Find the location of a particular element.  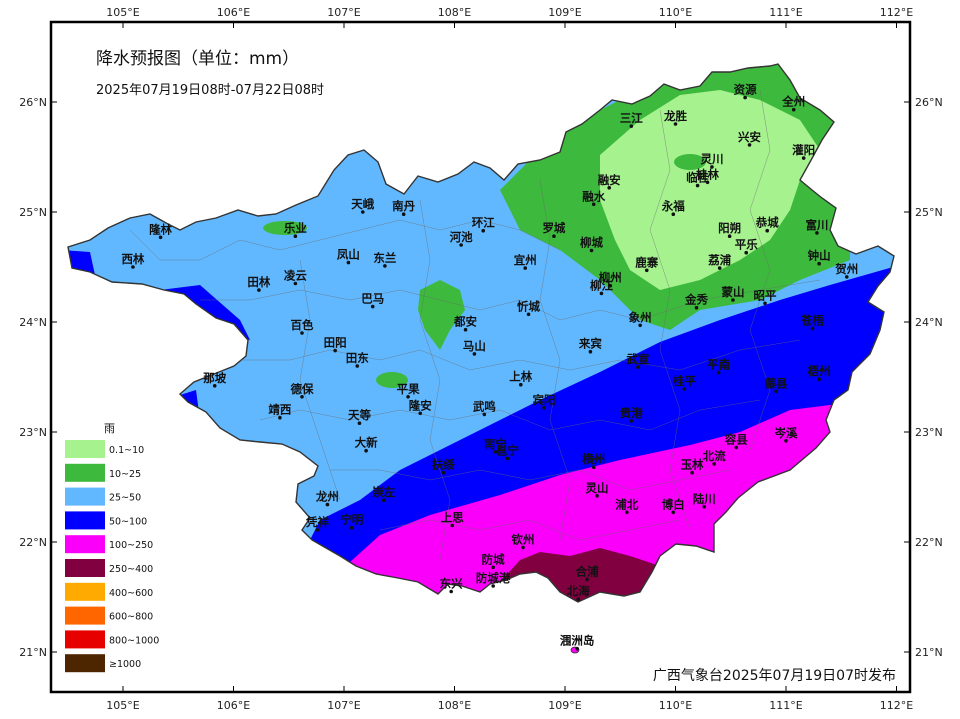

legend-label: 0.1~10 is located at coordinates (126, 450).